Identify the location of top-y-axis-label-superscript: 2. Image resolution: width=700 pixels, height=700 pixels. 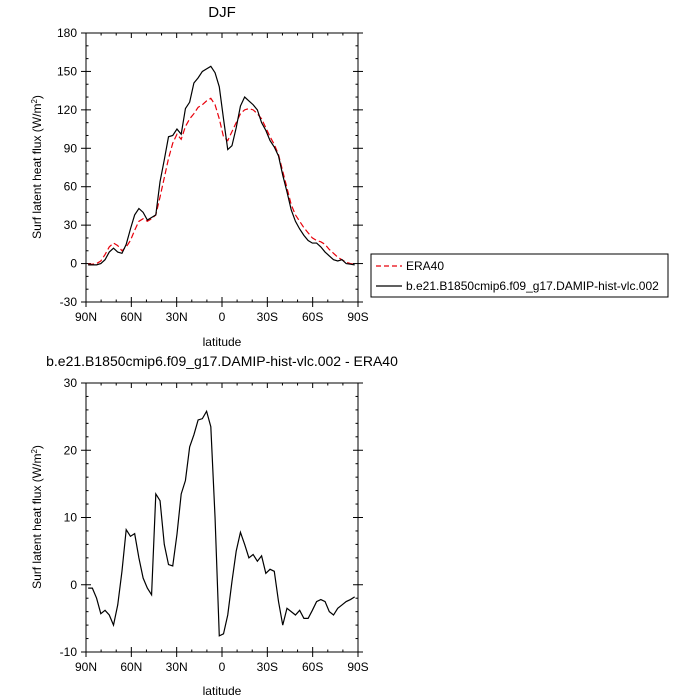
(34, 101).